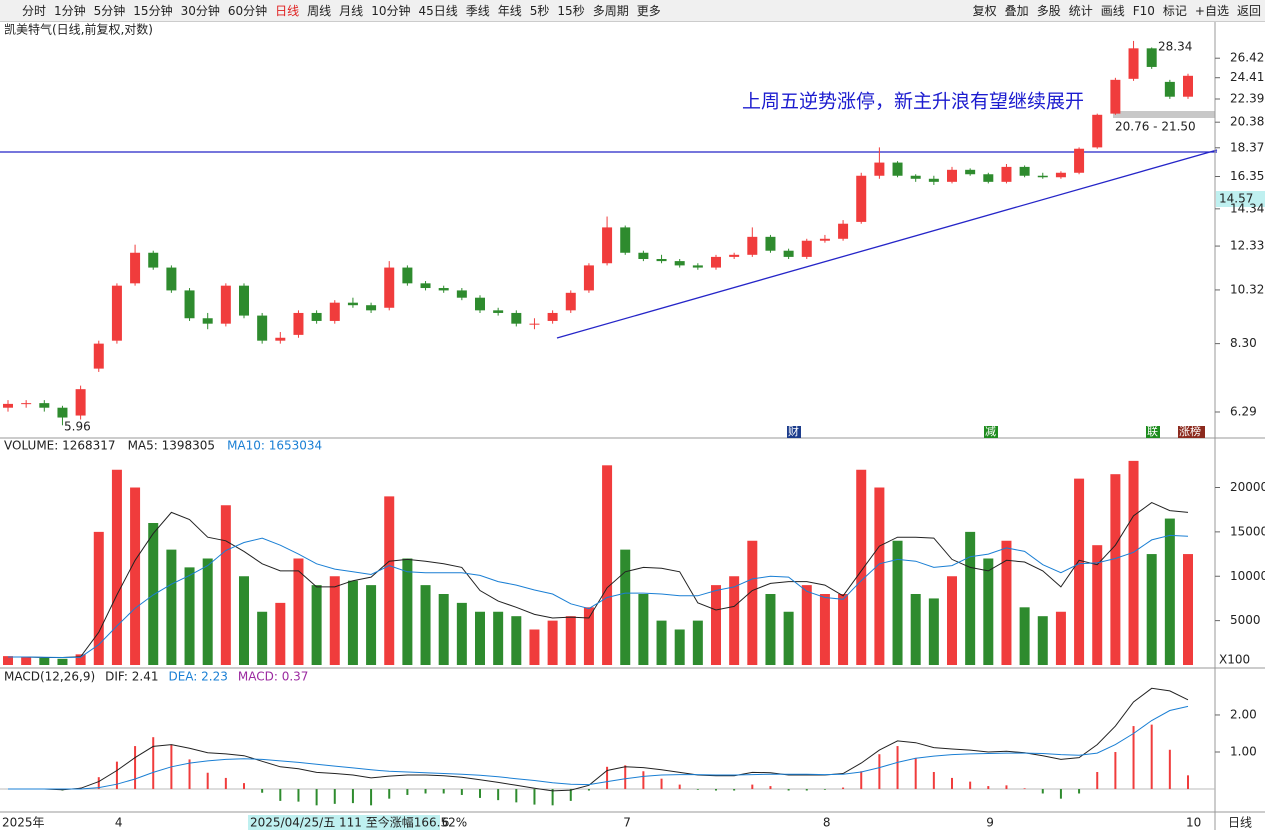  What do you see at coordinates (438, 11) in the screenshot?
I see `toolbar-button: 45日线` at bounding box center [438, 11].